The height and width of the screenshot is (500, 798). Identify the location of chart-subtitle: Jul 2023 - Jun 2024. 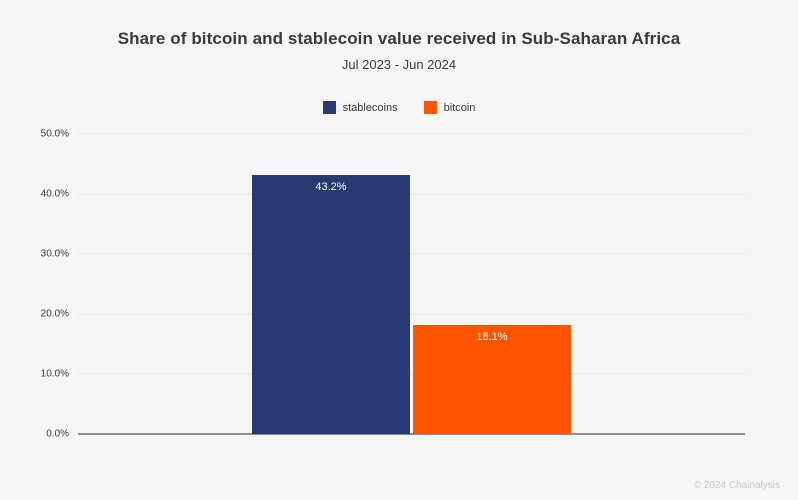
(399, 64).